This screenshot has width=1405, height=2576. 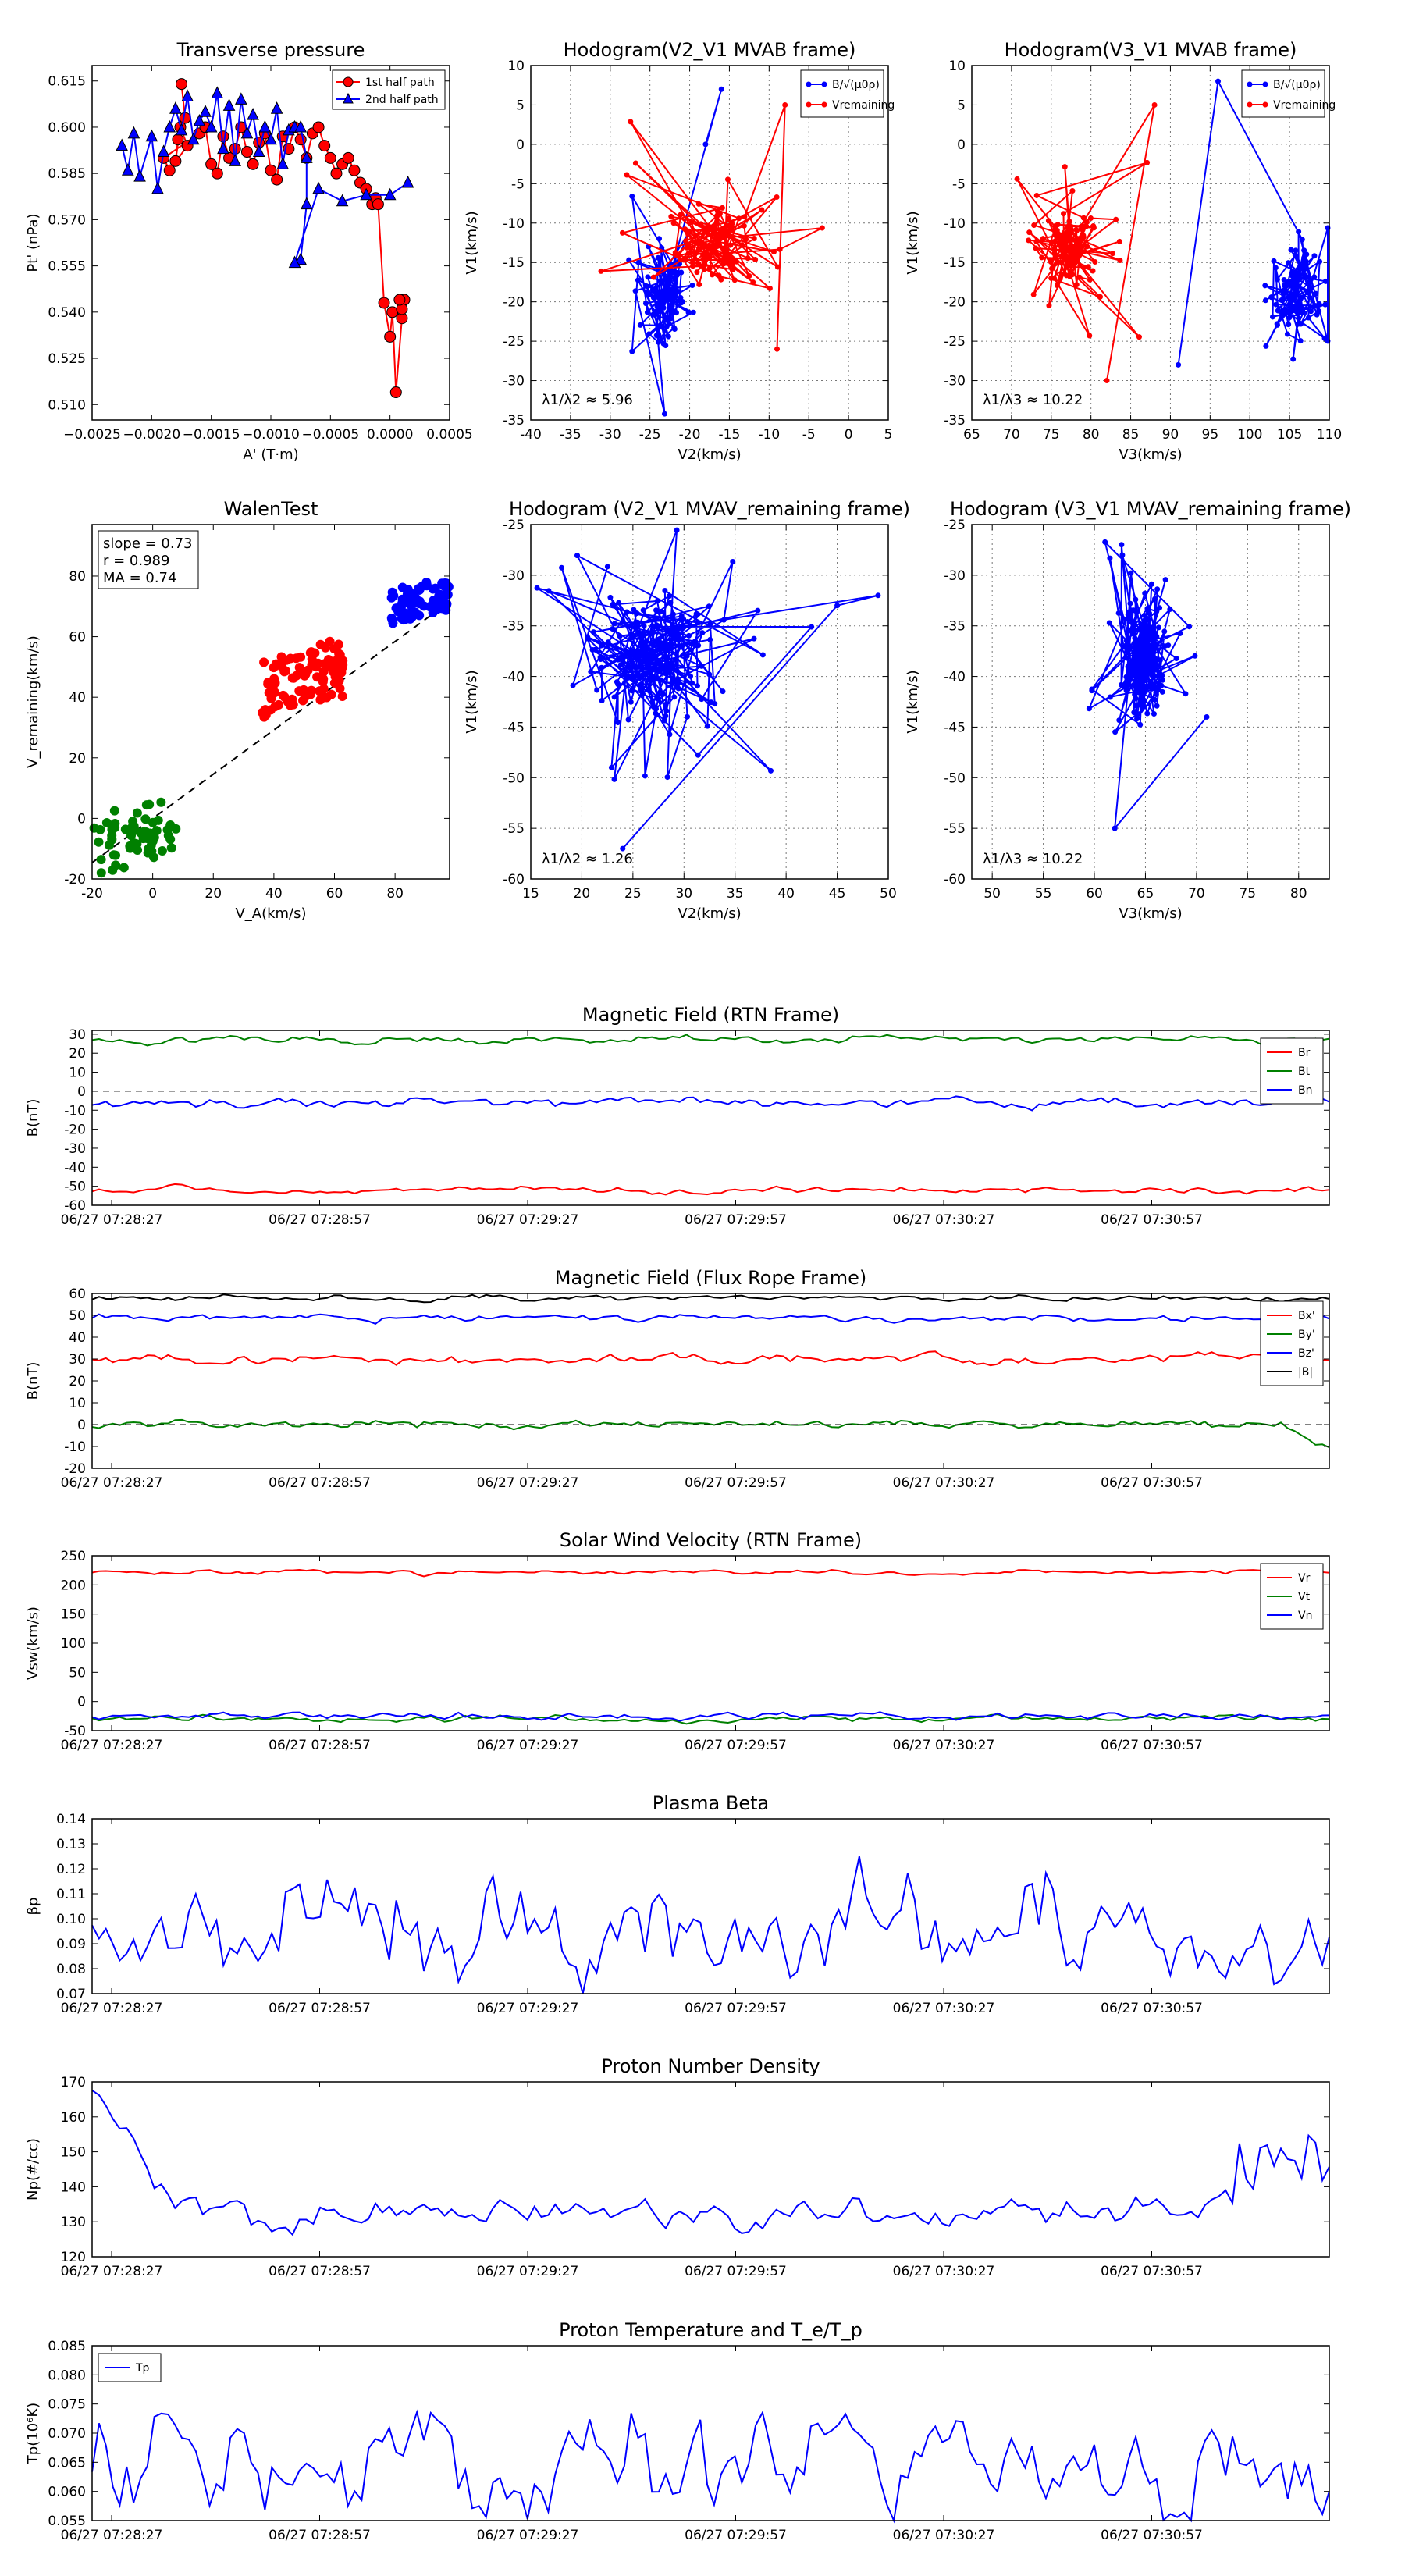 What do you see at coordinates (1298, 894) in the screenshot?
I see `x-tick-label: 80` at bounding box center [1298, 894].